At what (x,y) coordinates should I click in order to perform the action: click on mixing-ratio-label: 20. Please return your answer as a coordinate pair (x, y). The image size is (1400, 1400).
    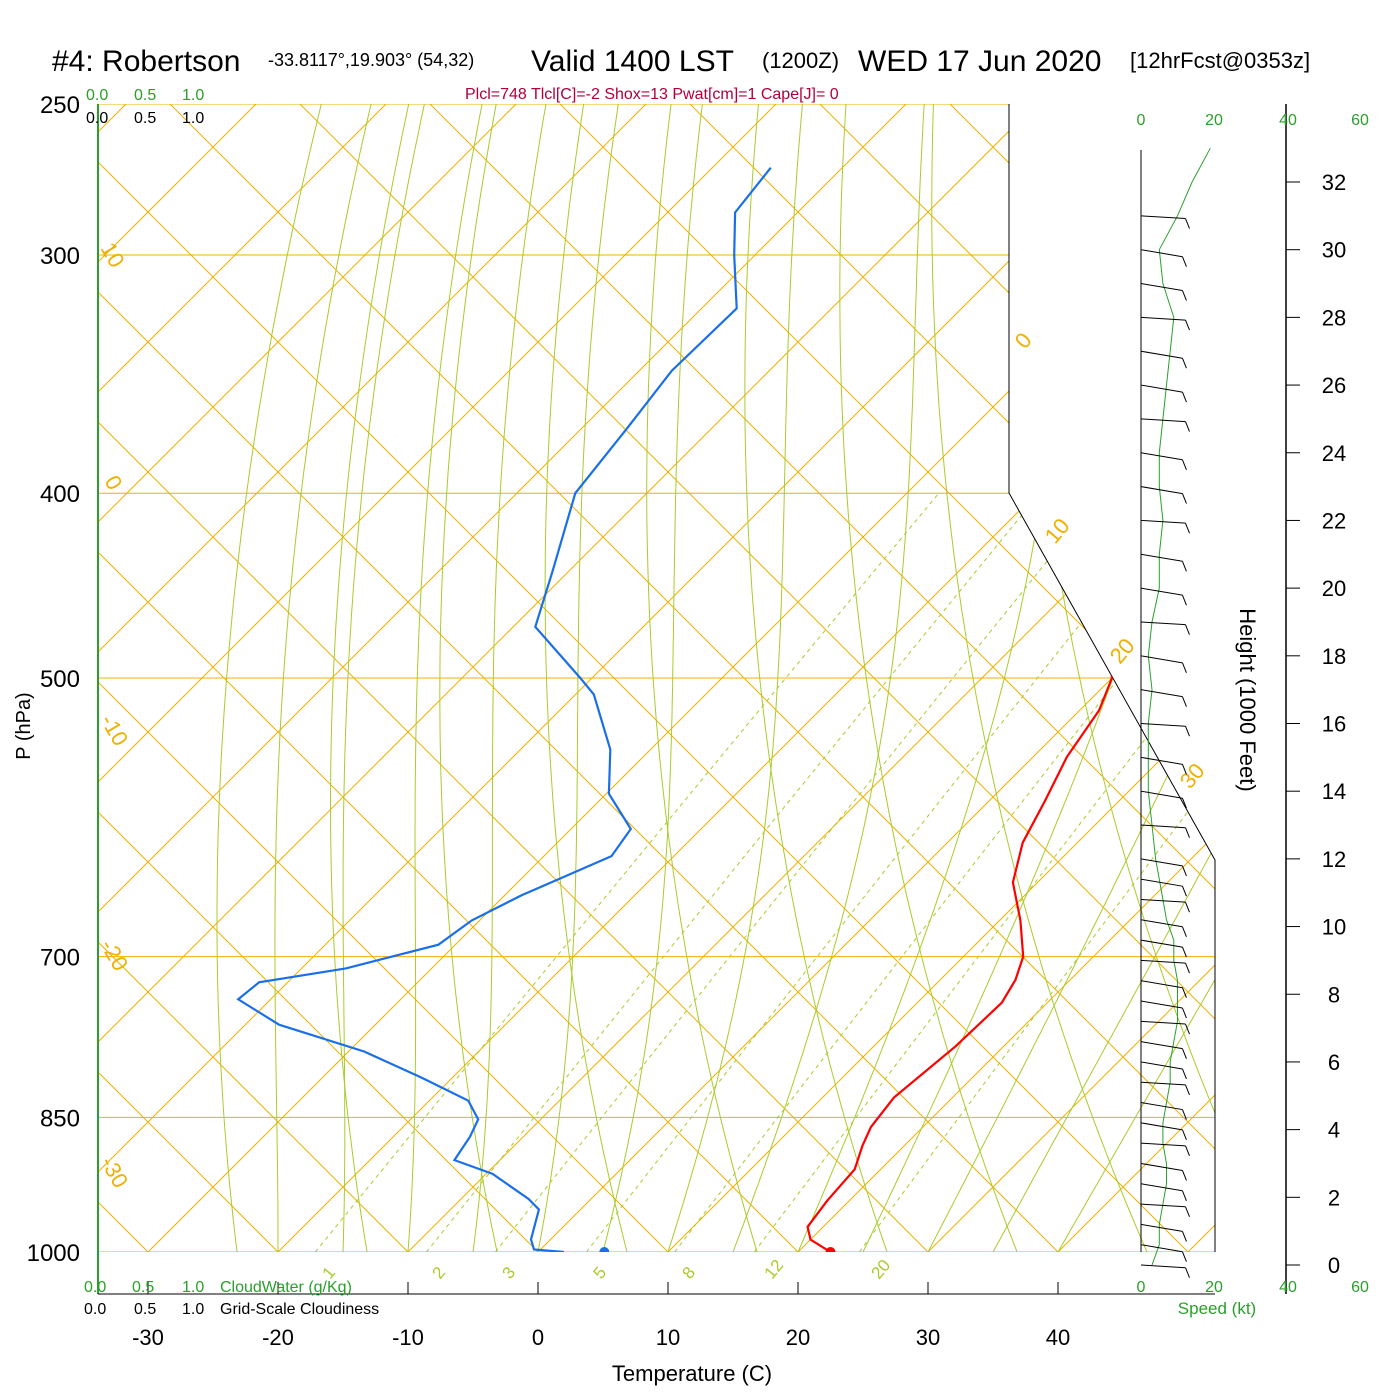
    Looking at the image, I should click on (881, 1269).